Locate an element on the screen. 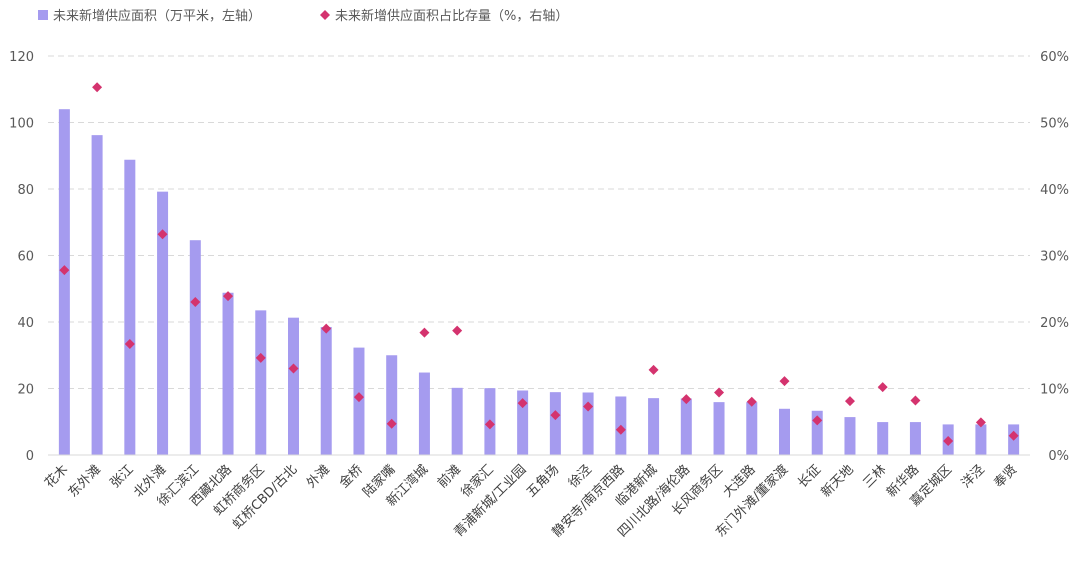 The width and height of the screenshot is (1080, 568). legend-marker-swatch is located at coordinates (325, 15).